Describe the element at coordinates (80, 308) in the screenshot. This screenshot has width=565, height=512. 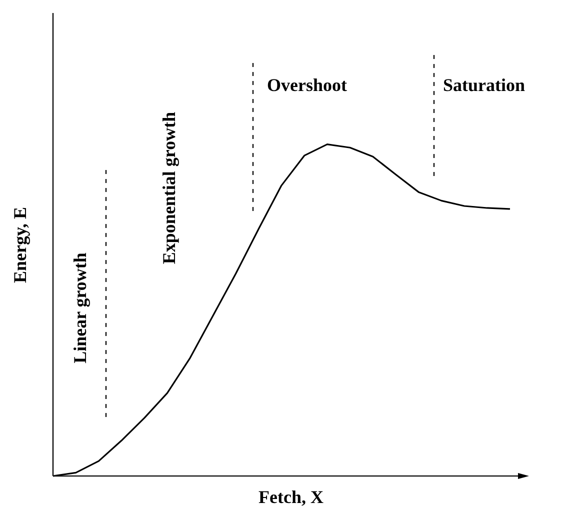
I see `annotation: Linear growth` at that location.